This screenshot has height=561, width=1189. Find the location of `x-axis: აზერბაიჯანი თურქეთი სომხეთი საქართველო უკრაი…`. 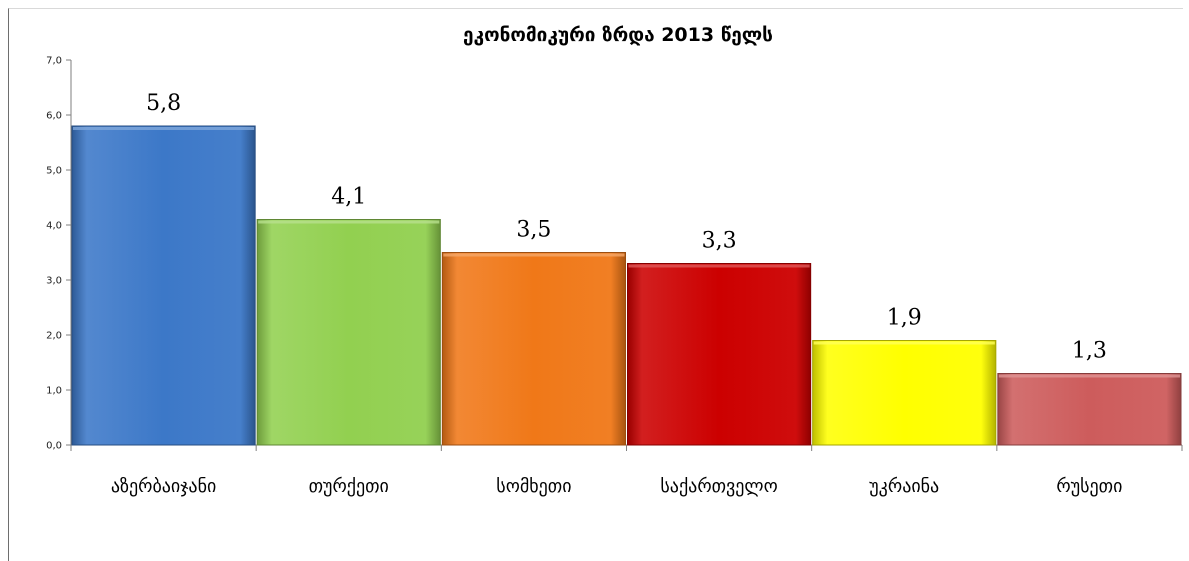

x-axis: აზერბაიჯანი თურქეთი სომხეთი საქართველო უკრაი… is located at coordinates (626, 470).